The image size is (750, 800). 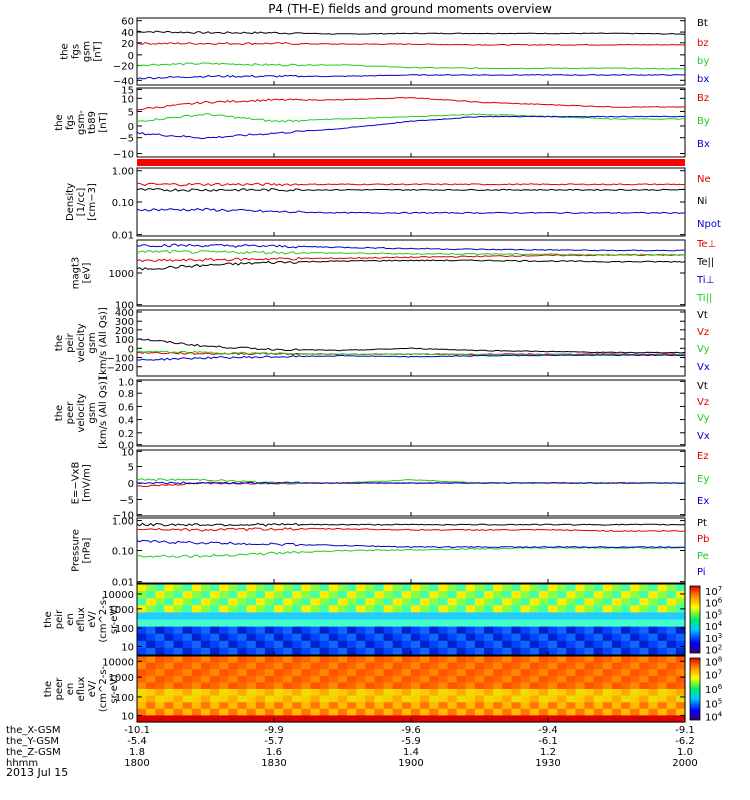 What do you see at coordinates (70, 619) in the screenshot?
I see `ylabel-line: en` at bounding box center [70, 619].